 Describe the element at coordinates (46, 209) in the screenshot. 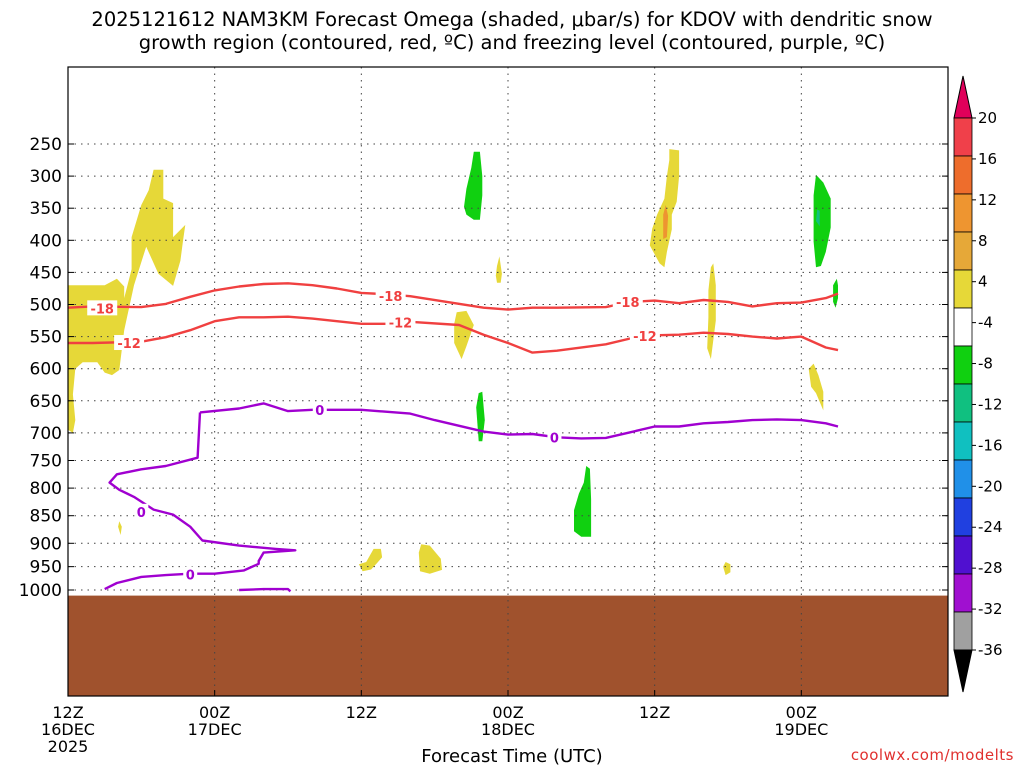

I see `y-tick-label: 350` at that location.